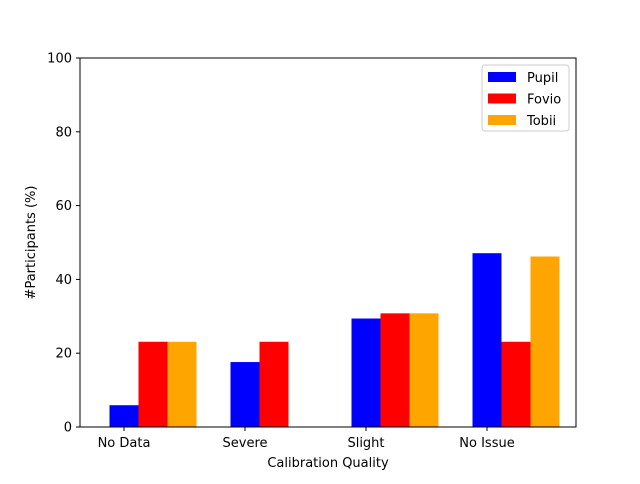 This screenshot has width=640, height=484. Describe the element at coordinates (545, 341) in the screenshot. I see `bar-tobii-no-issue` at that location.